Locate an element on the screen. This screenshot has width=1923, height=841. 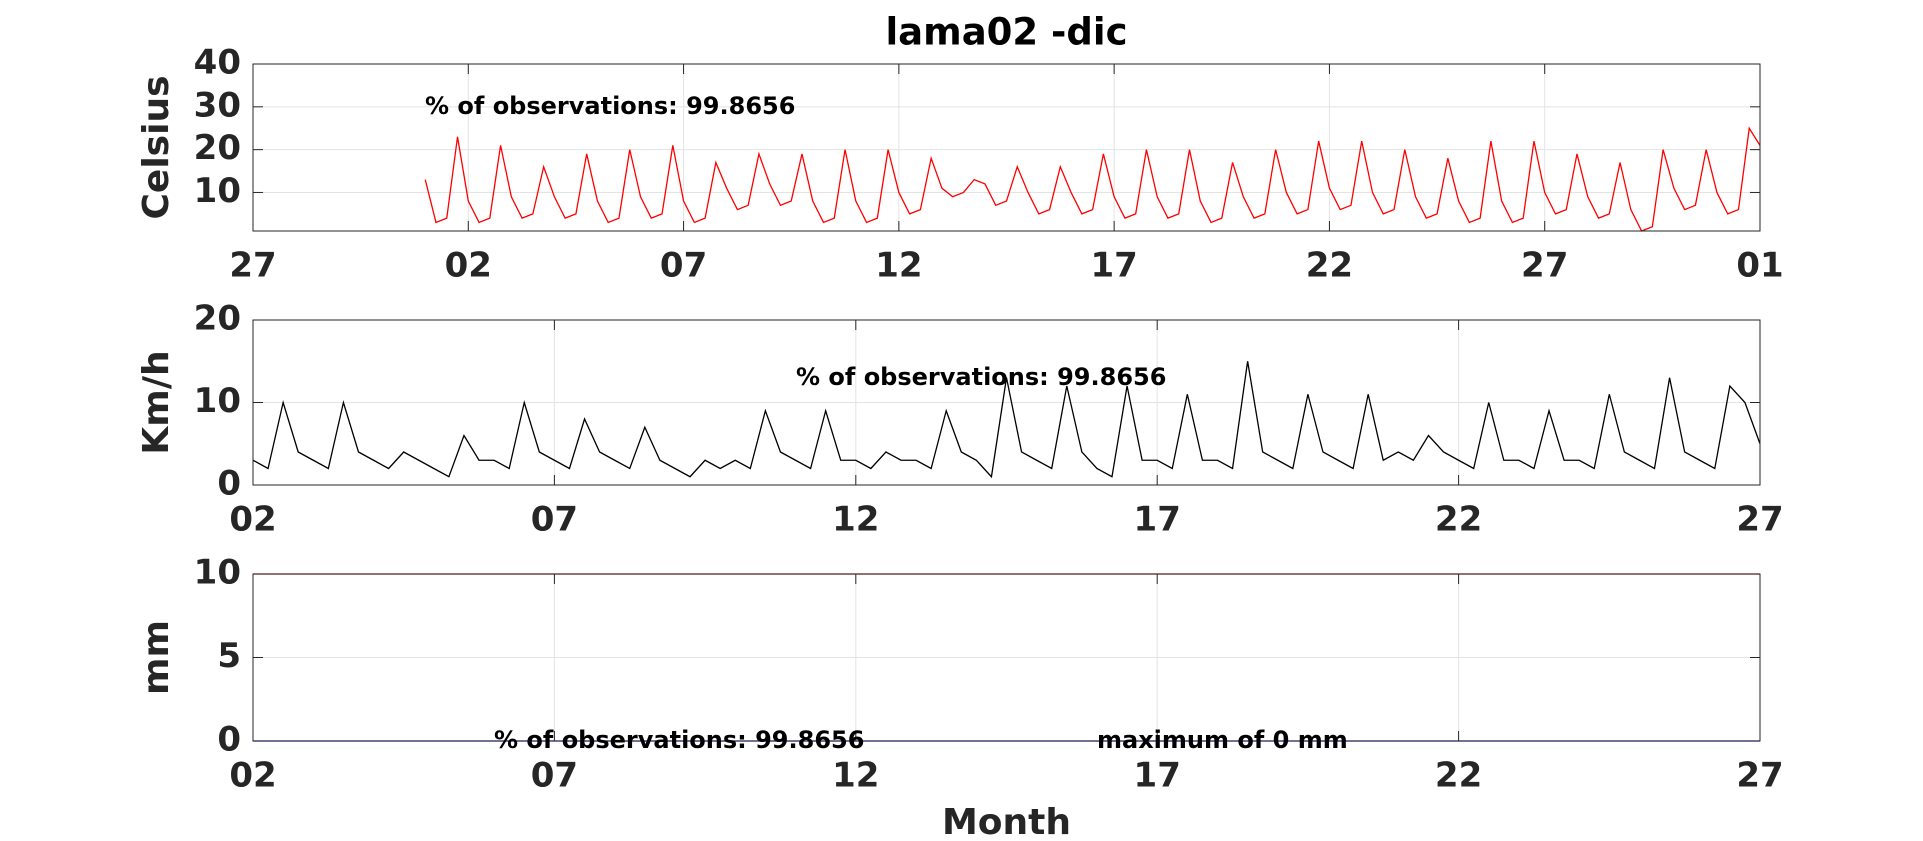
annotation: maximum of 0 mm is located at coordinates (1222, 740).